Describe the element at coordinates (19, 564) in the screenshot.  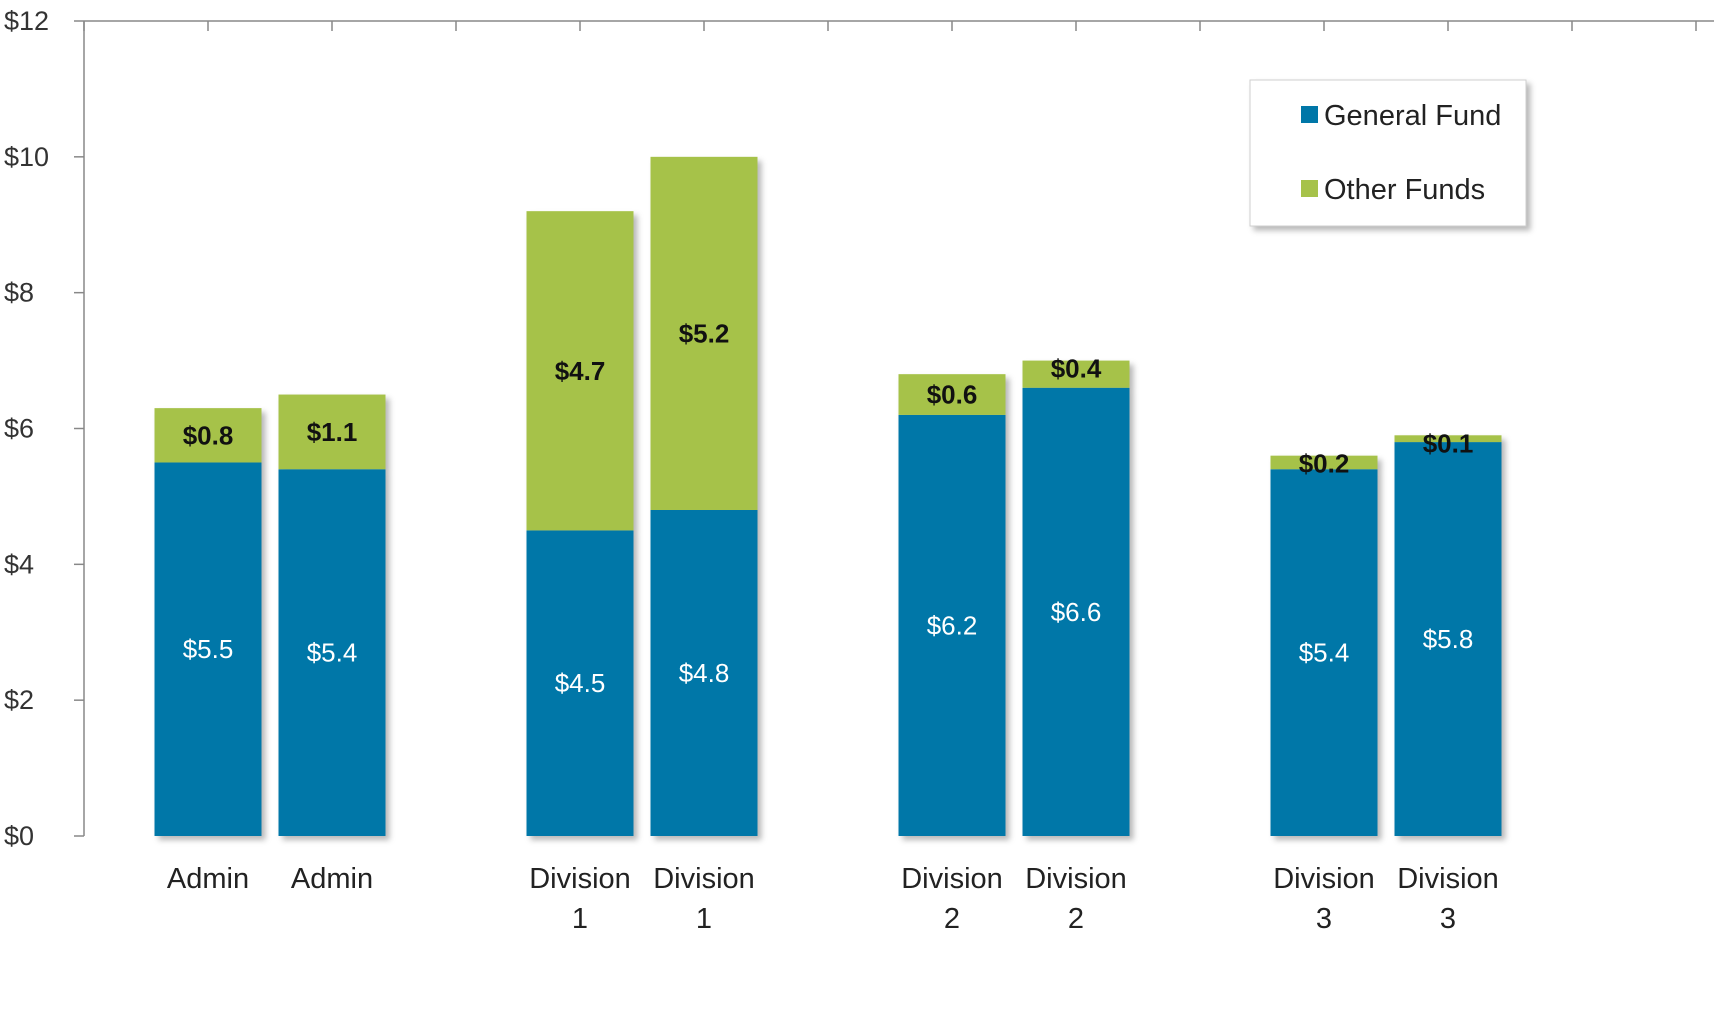
I see `y-tick-label: $4` at that location.